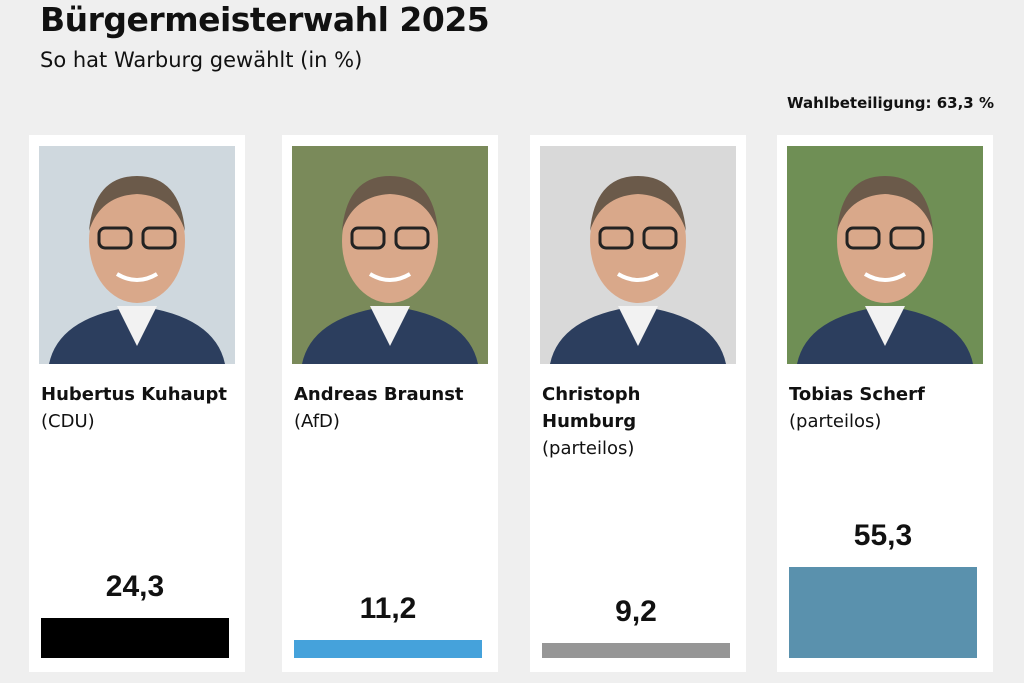 The height and width of the screenshot is (683, 1024). What do you see at coordinates (639, 421) in the screenshot?
I see `candidate-name-block: Christoph Humburg (parteilos)` at bounding box center [639, 421].